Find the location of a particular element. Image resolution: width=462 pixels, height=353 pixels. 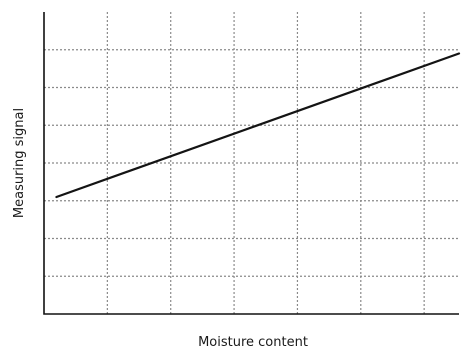

y-axis-label: Measuring signal is located at coordinates (19, 163).